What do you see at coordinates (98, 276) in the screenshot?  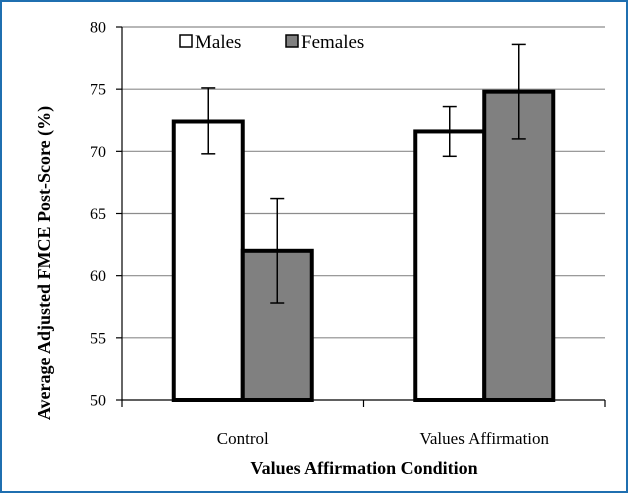 I see `y-tick-label: 60` at bounding box center [98, 276].